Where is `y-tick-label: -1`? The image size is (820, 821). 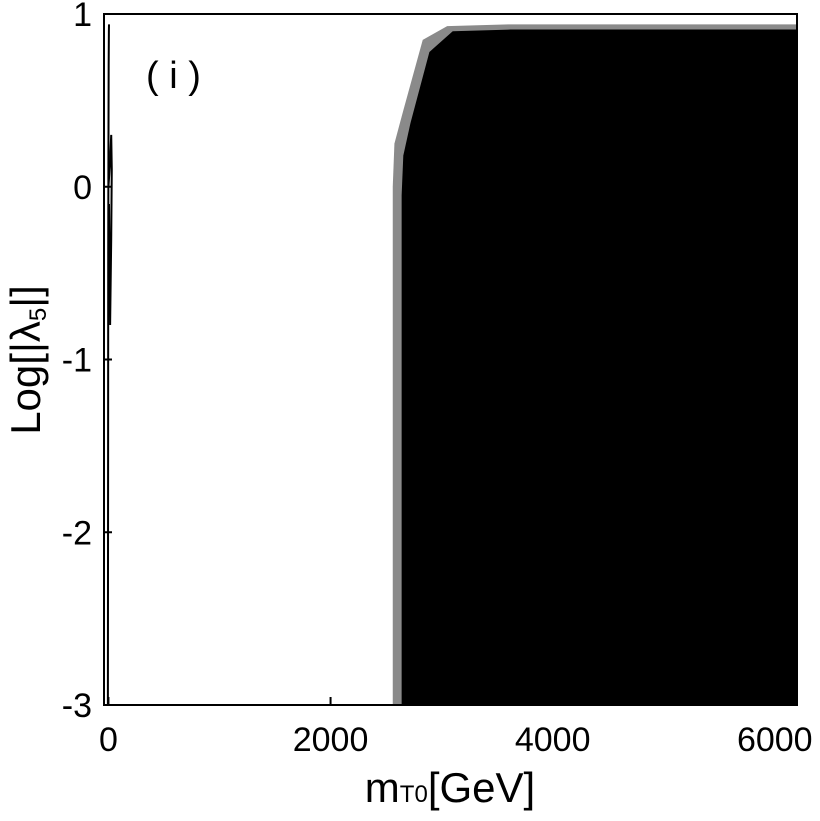 y-tick-label: -1 is located at coordinates (77, 361).